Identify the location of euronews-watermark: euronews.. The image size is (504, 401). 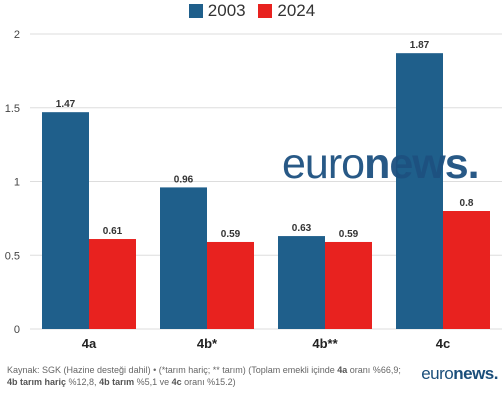
(381, 164).